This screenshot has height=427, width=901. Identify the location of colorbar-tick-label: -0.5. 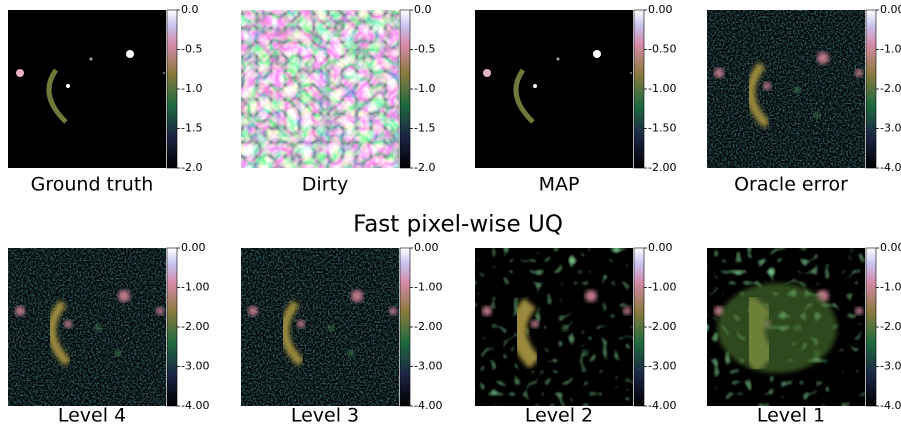
(191, 49).